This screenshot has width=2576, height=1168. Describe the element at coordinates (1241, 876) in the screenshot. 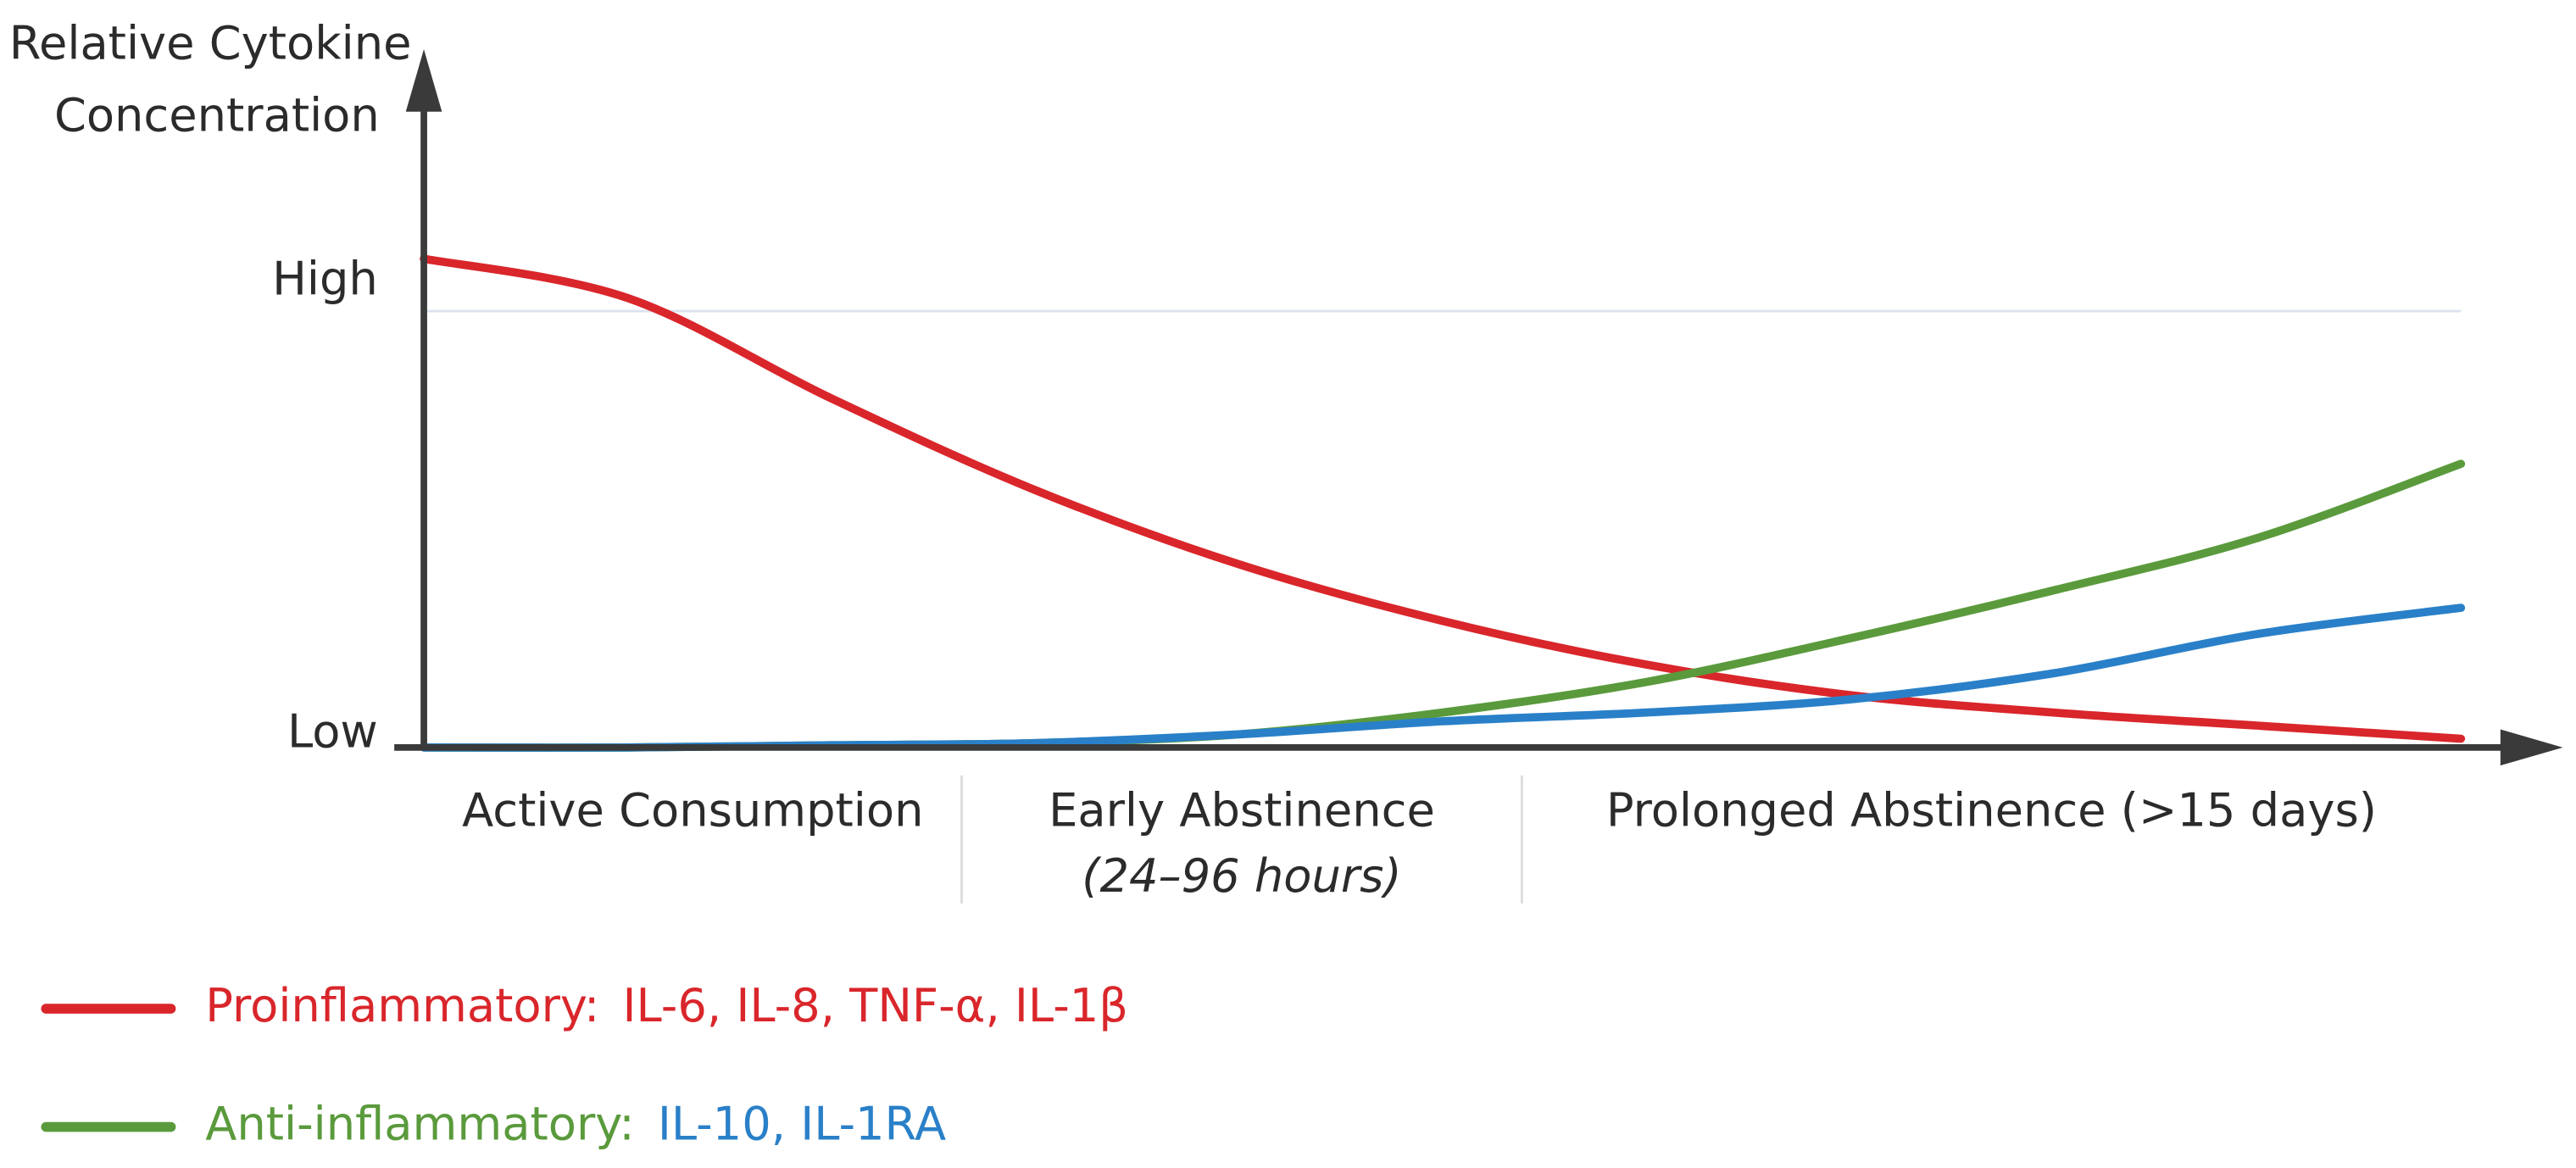

I see `phase-sublabel: (24–96 hours)` at that location.